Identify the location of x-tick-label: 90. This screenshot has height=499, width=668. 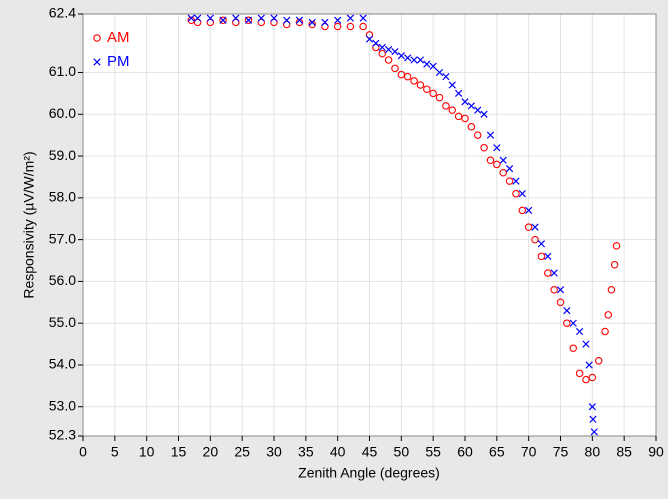
(656, 452).